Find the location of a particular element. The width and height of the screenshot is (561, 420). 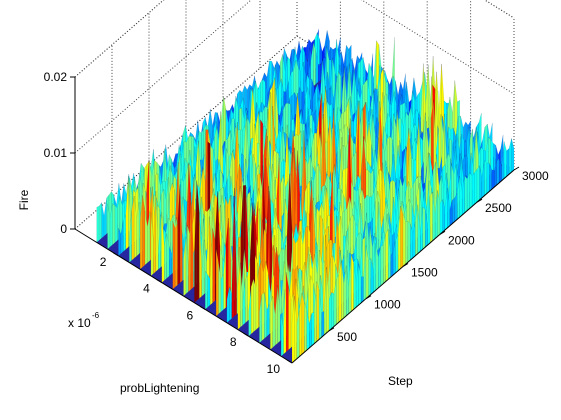

x-tick-label: 1500 is located at coordinates (424, 273).